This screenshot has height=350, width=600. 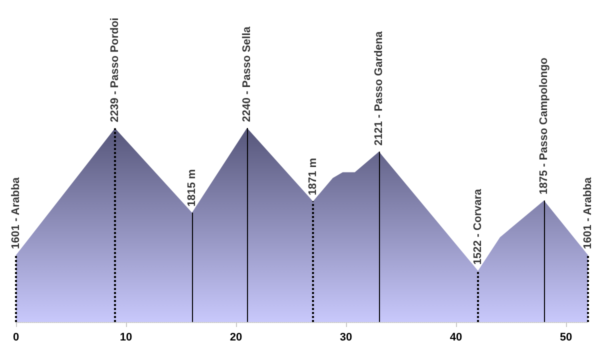 I want to click on x-tick-label: 40, so click(x=456, y=338).